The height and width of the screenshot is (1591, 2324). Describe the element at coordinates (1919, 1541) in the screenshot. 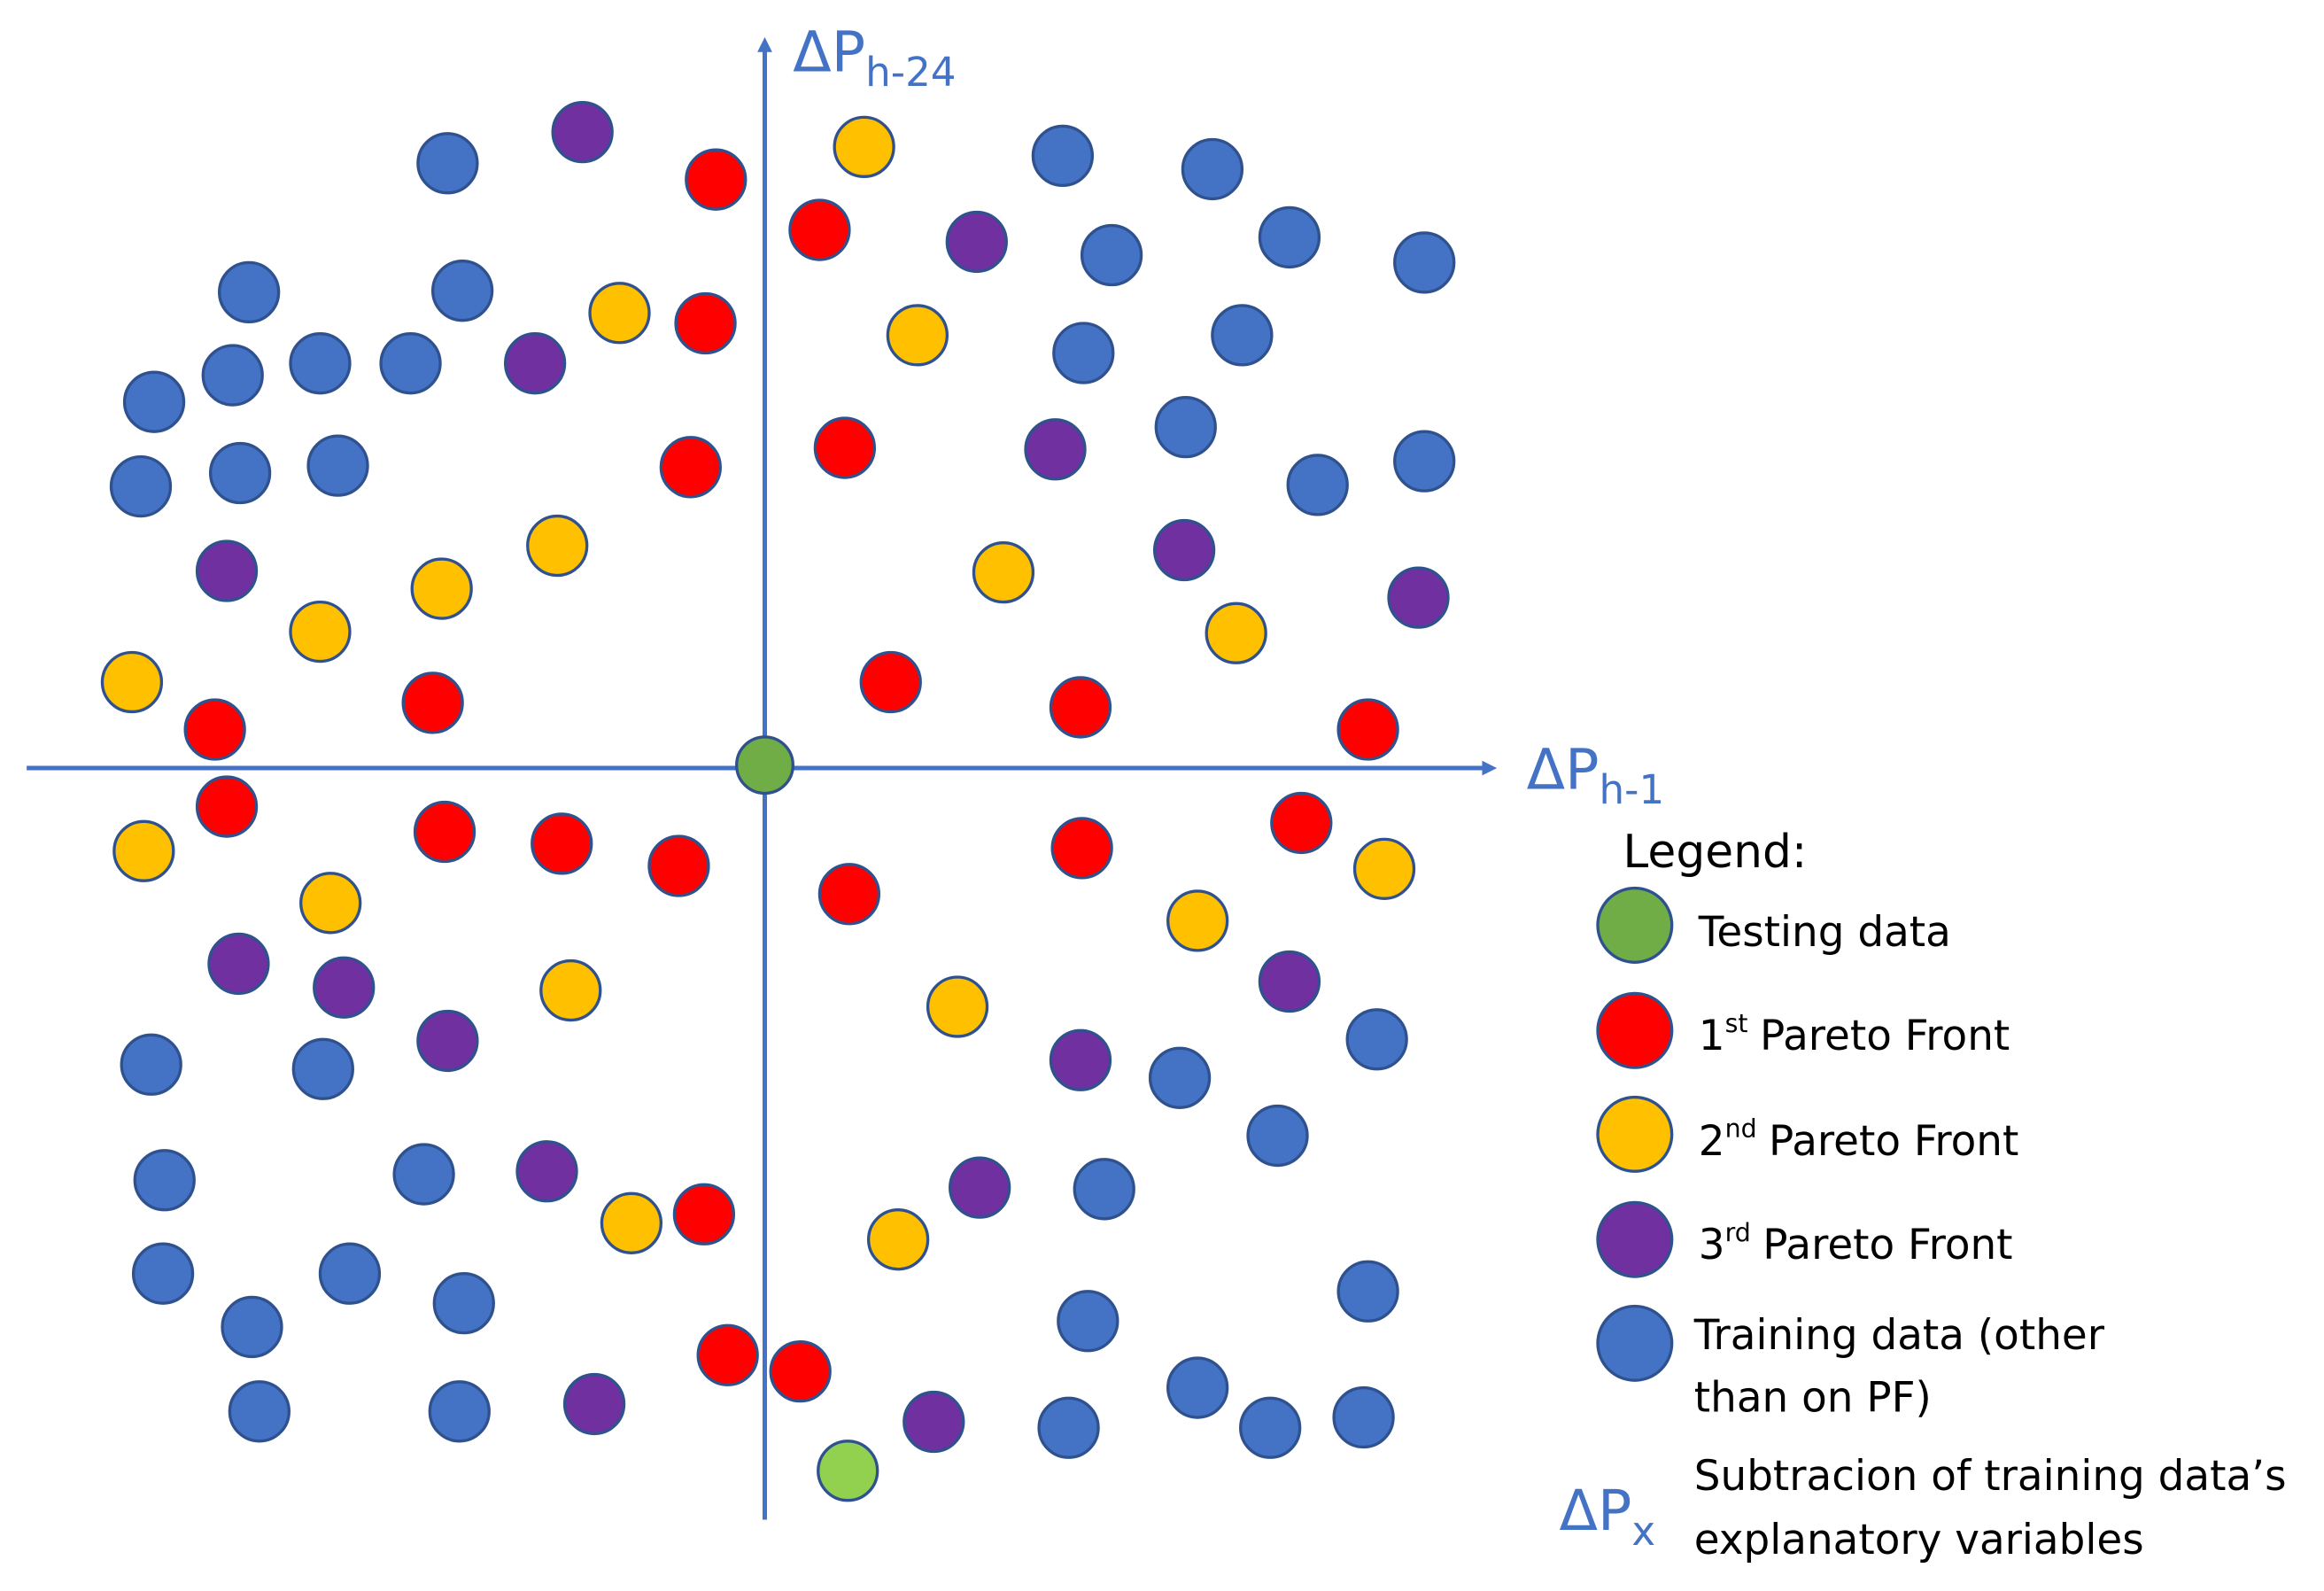

I see `legend-label: explanatory variables` at that location.